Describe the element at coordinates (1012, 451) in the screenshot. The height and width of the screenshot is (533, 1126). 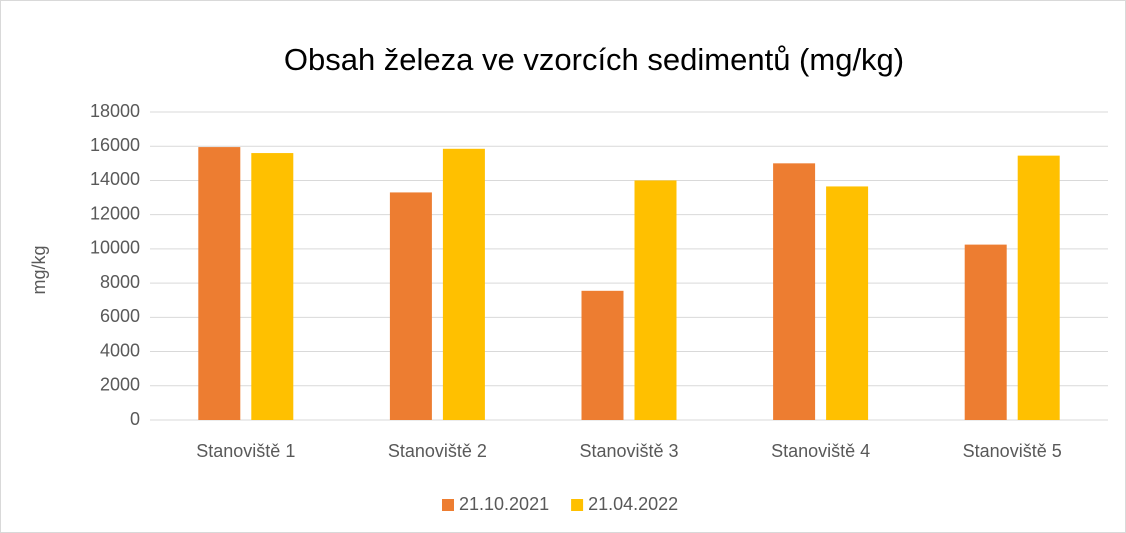
I see `x-tick-label: Stanoviště 5` at that location.